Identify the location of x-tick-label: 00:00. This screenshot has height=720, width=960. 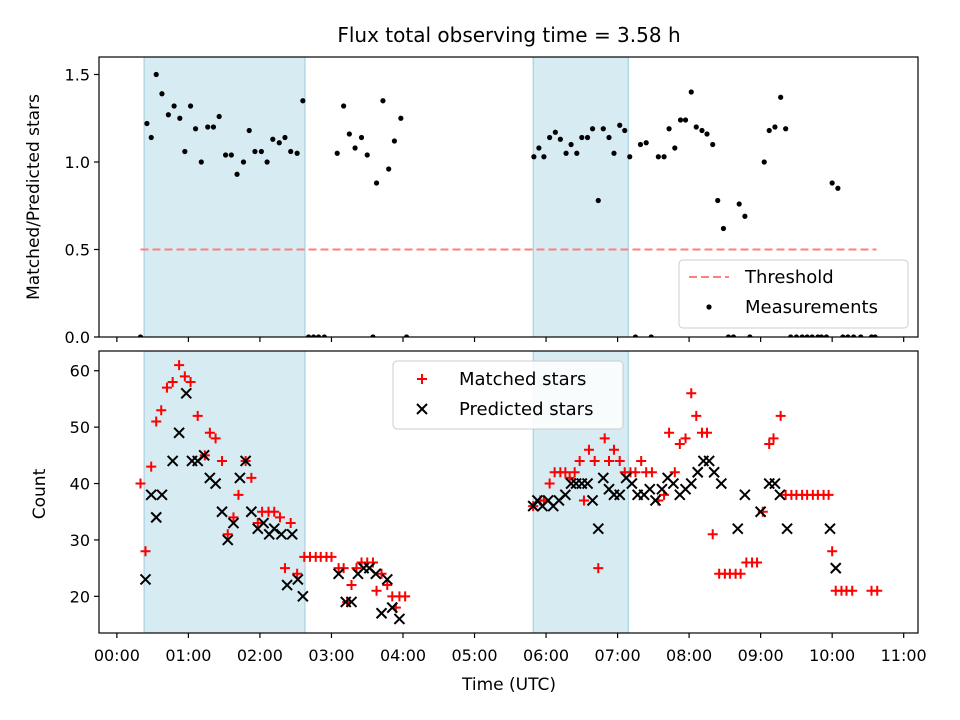
(117, 655).